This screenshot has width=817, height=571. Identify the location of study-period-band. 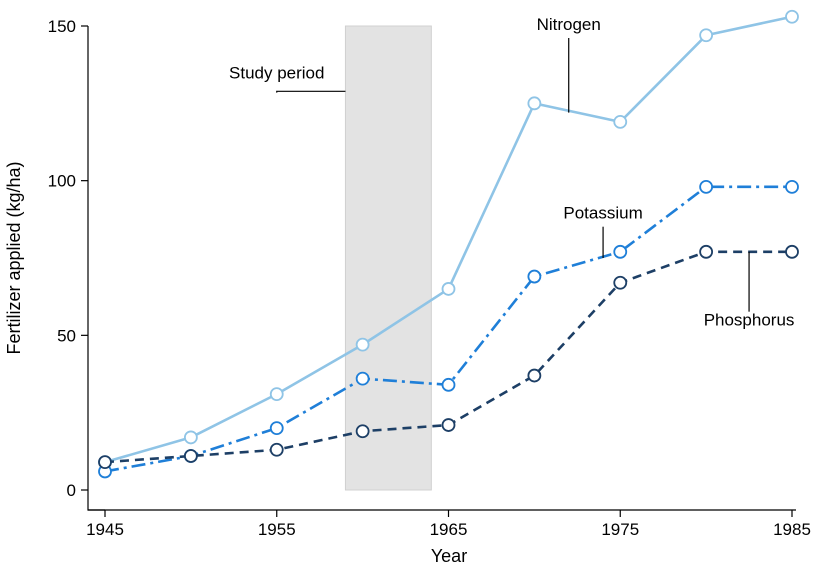
(388, 258).